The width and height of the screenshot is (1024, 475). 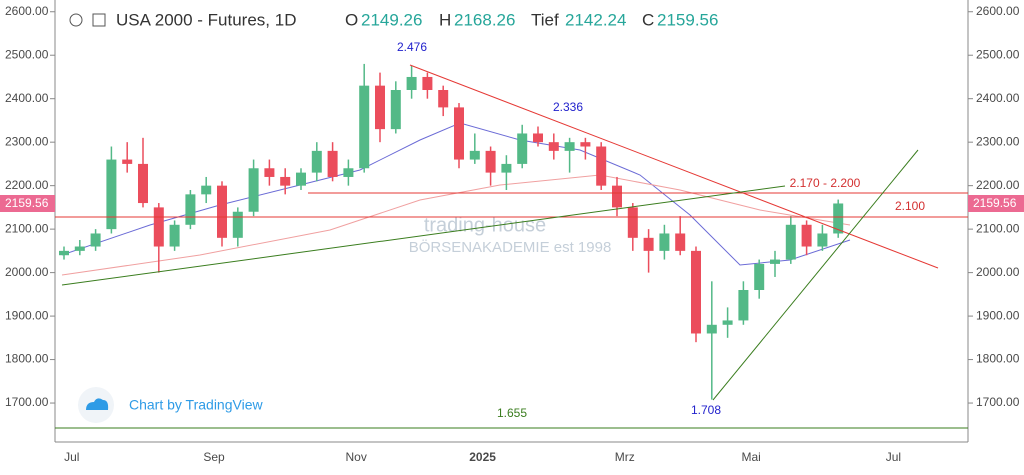 What do you see at coordinates (196, 405) in the screenshot?
I see `credit: Chart by TradingView` at bounding box center [196, 405].